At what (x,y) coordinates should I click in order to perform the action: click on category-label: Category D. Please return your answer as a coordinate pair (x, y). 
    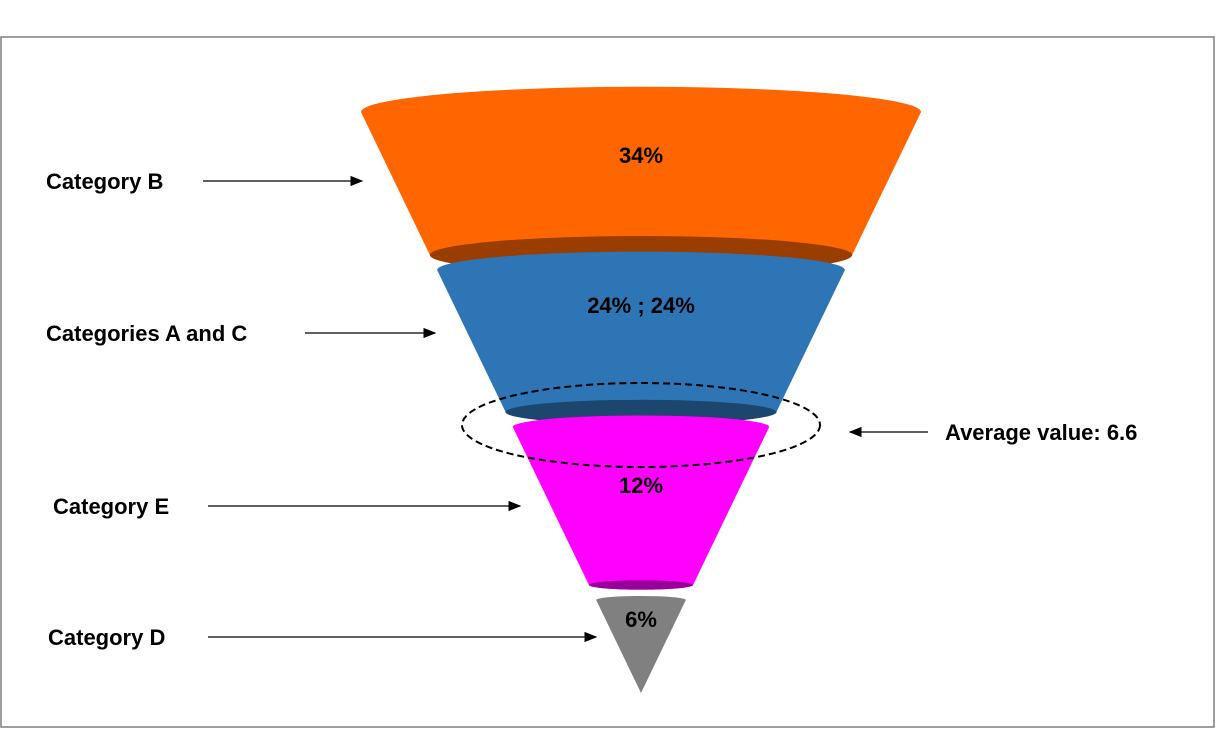
    Looking at the image, I should click on (106, 637).